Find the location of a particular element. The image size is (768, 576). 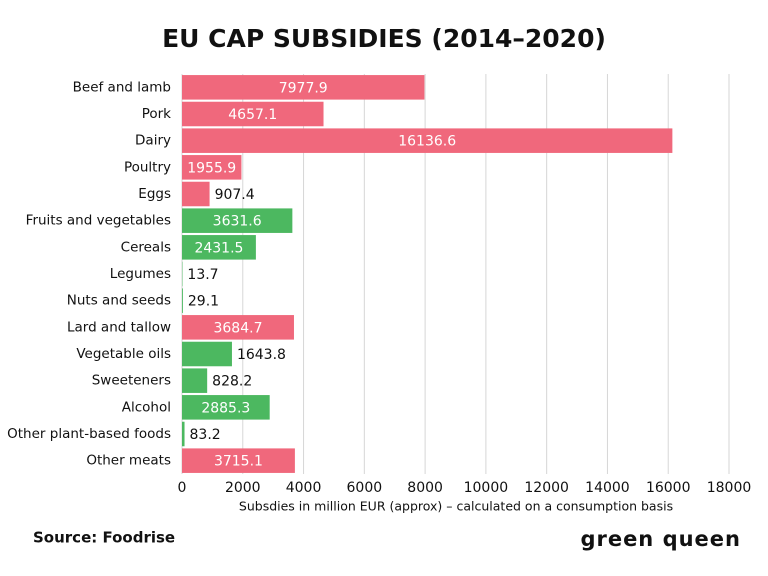

value-label: 3715.1 is located at coordinates (238, 462).